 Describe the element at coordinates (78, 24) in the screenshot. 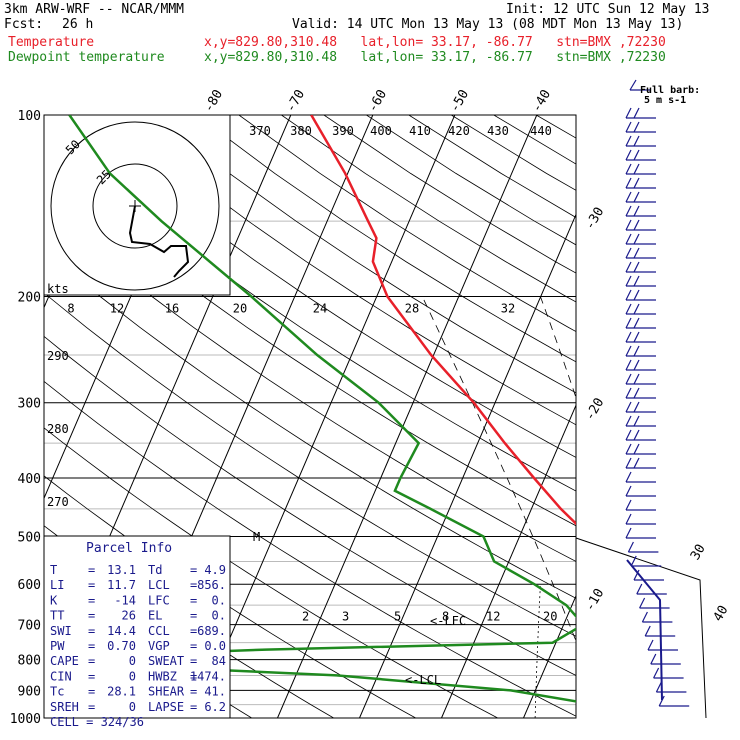

I see `forecast-hour: 26 h` at that location.